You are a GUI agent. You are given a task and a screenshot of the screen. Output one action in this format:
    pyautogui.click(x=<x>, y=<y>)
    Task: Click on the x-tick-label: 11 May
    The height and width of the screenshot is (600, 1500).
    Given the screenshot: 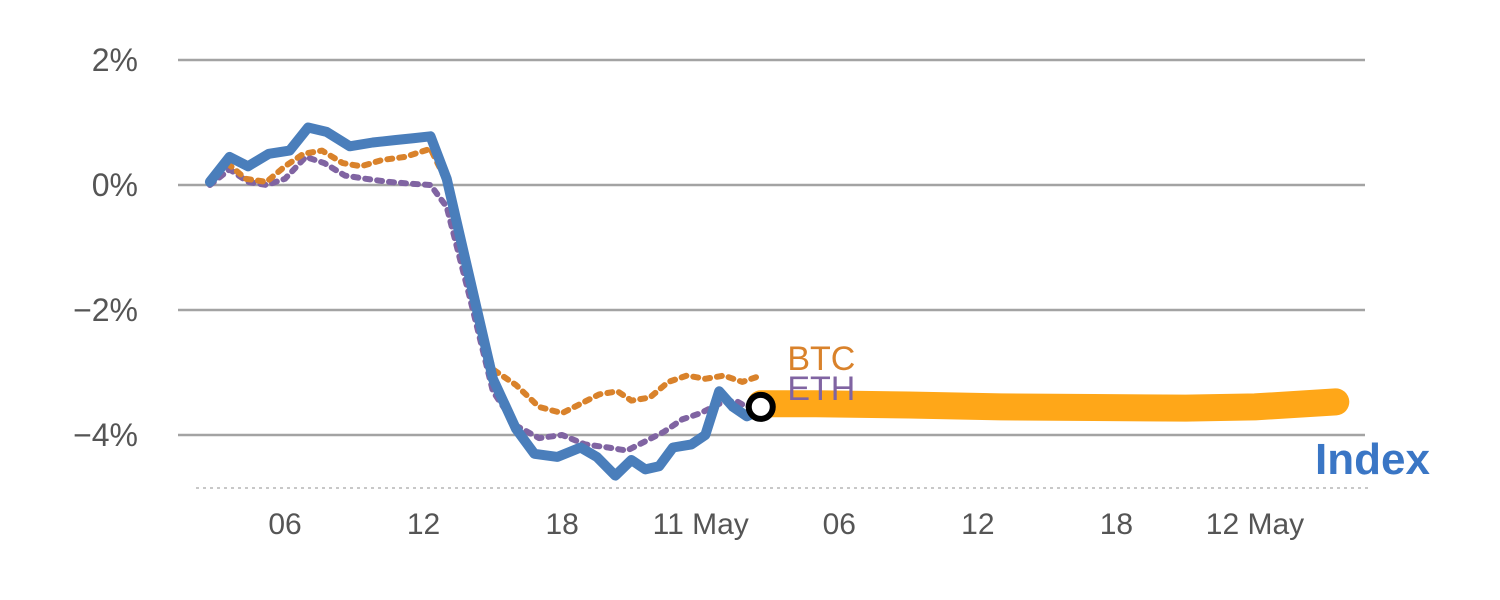 What is the action you would take?
    pyautogui.click(x=701, y=524)
    